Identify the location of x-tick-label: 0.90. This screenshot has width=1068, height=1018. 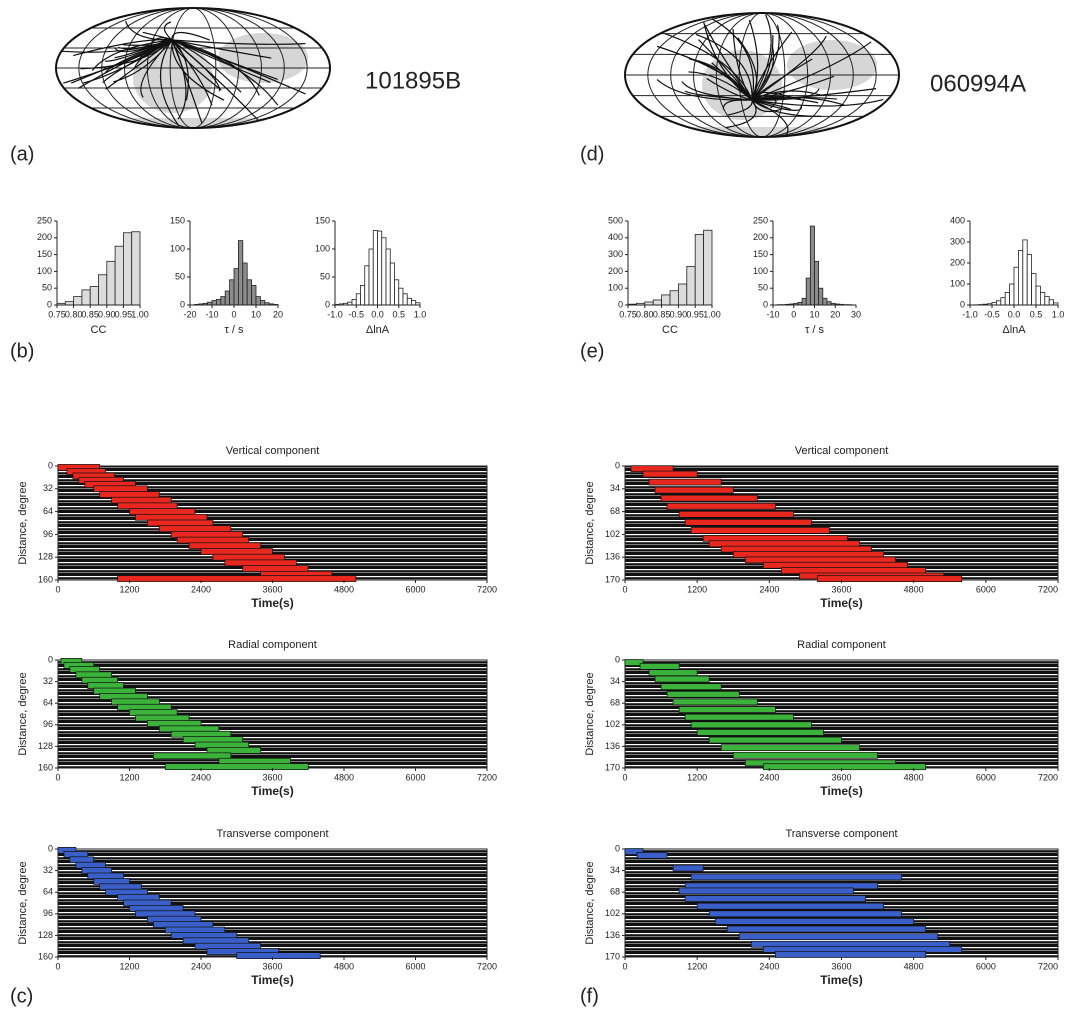
(107, 314).